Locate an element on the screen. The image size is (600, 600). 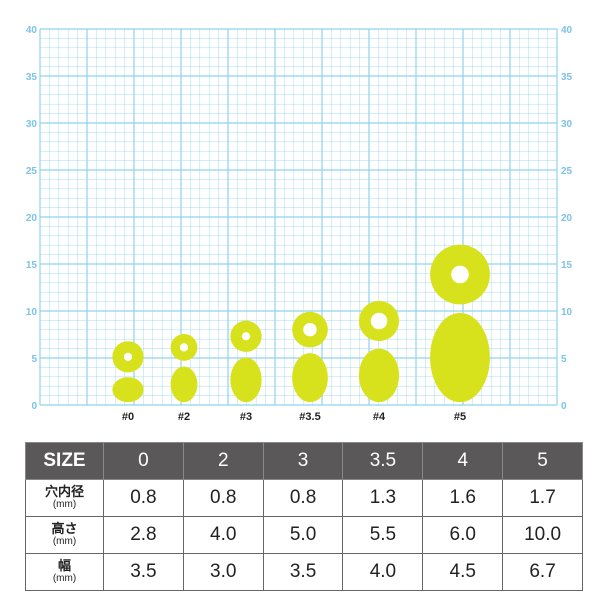
y-tick-label-left: 5 is located at coordinates (34, 359).